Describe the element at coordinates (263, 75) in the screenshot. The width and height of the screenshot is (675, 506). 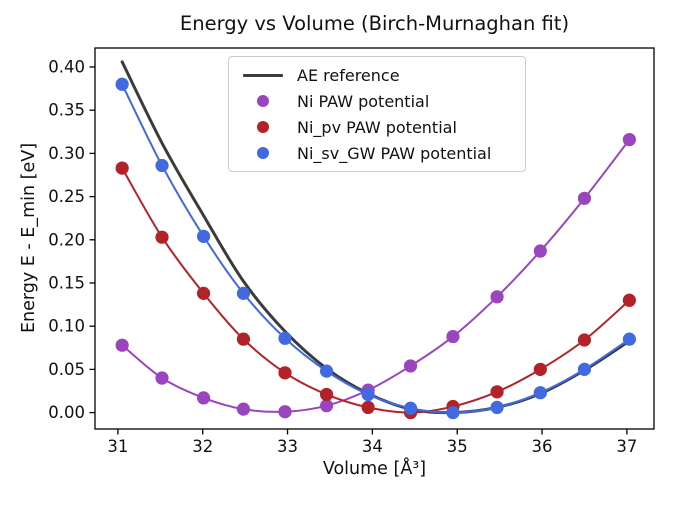
I see `line-swatch-icon` at that location.